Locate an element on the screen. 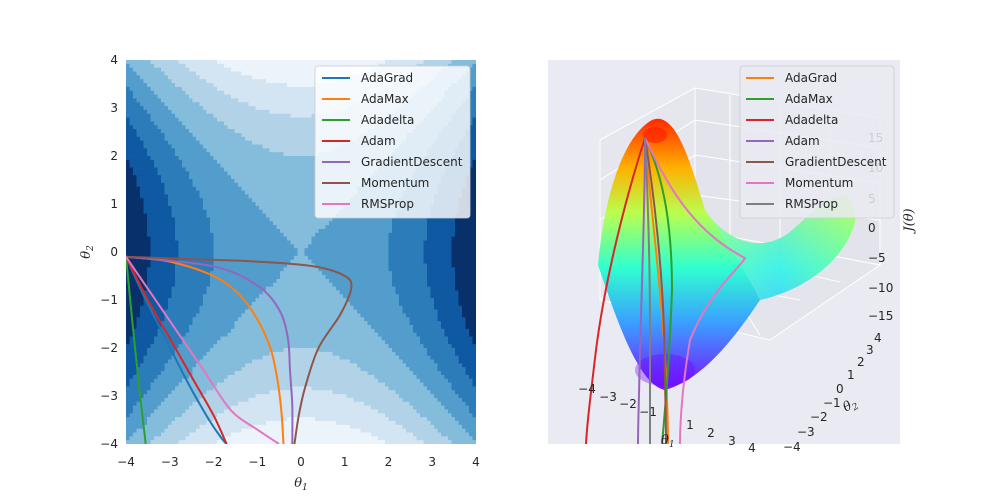 Image resolution: width=1000 pixels, height=500 pixels. x-tick-label-3d: −3 is located at coordinates (608, 397).